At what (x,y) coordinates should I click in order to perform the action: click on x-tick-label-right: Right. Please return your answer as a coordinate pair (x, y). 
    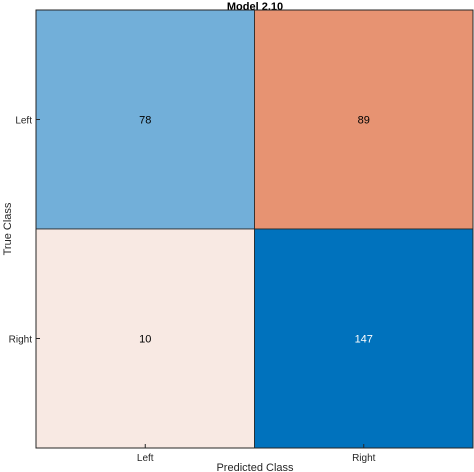
    Looking at the image, I should click on (364, 458).